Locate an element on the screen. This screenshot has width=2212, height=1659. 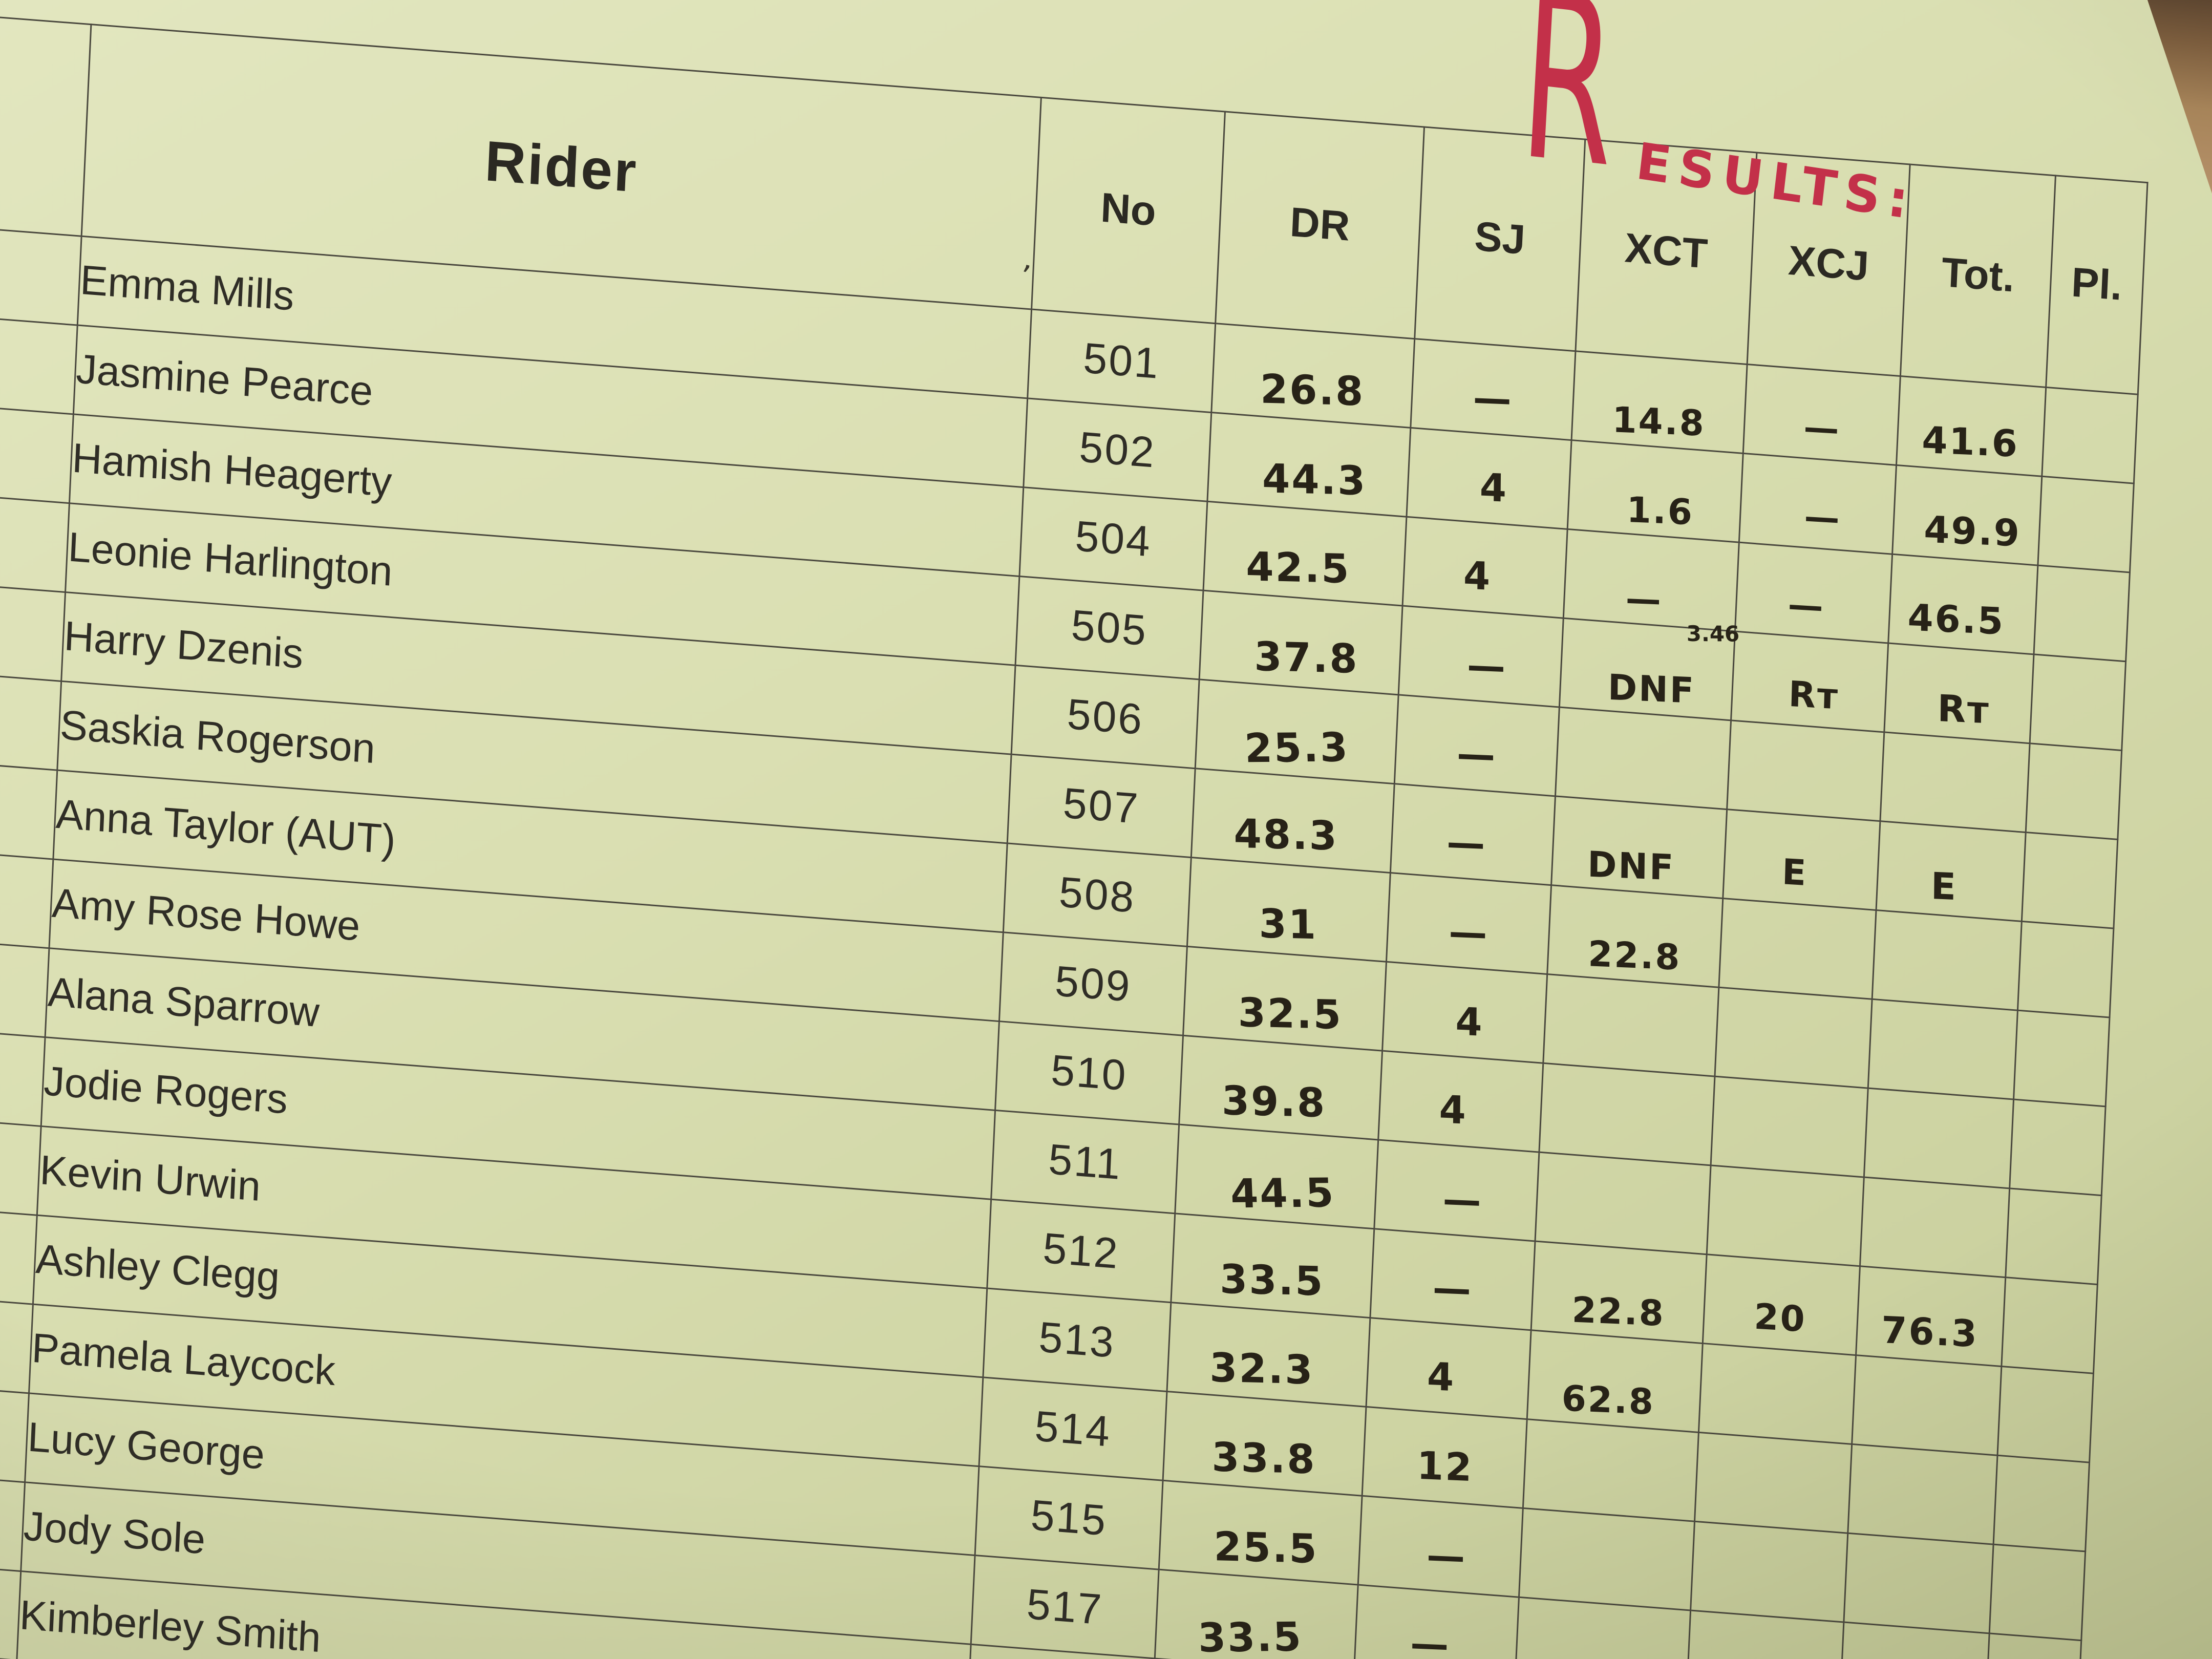
xct-value: 14.8 is located at coordinates (1659, 423).